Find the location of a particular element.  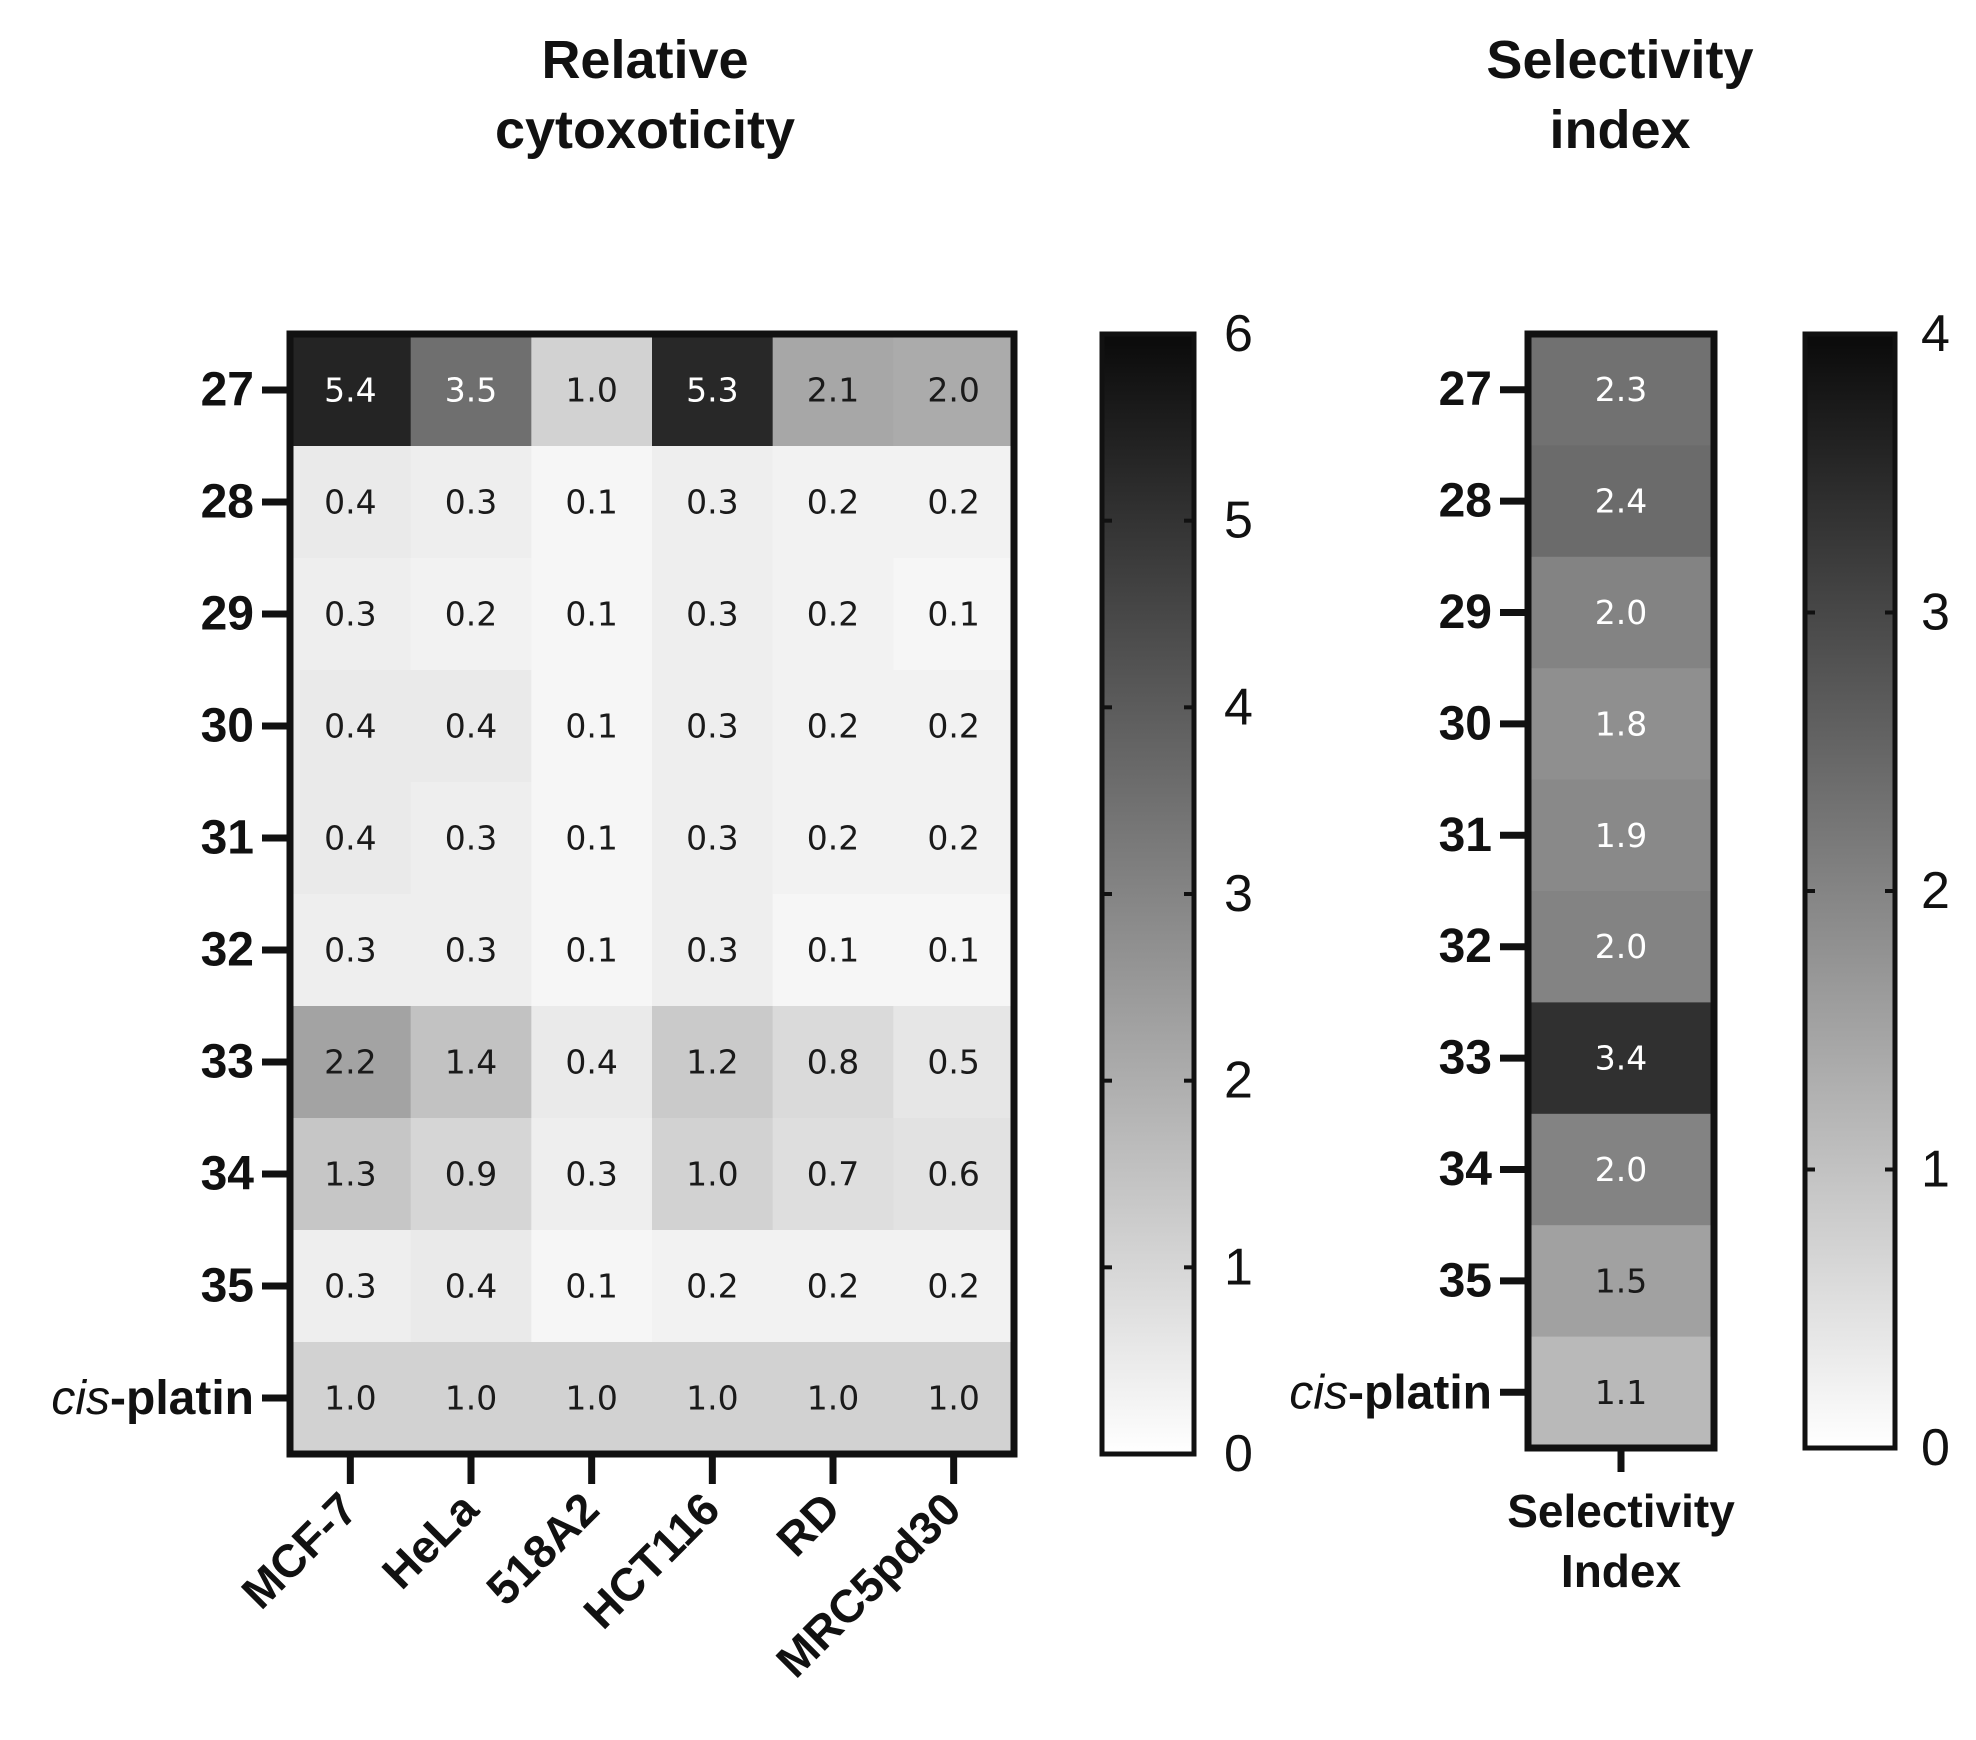

right-cell-label: 1.5 is located at coordinates (1621, 1280).